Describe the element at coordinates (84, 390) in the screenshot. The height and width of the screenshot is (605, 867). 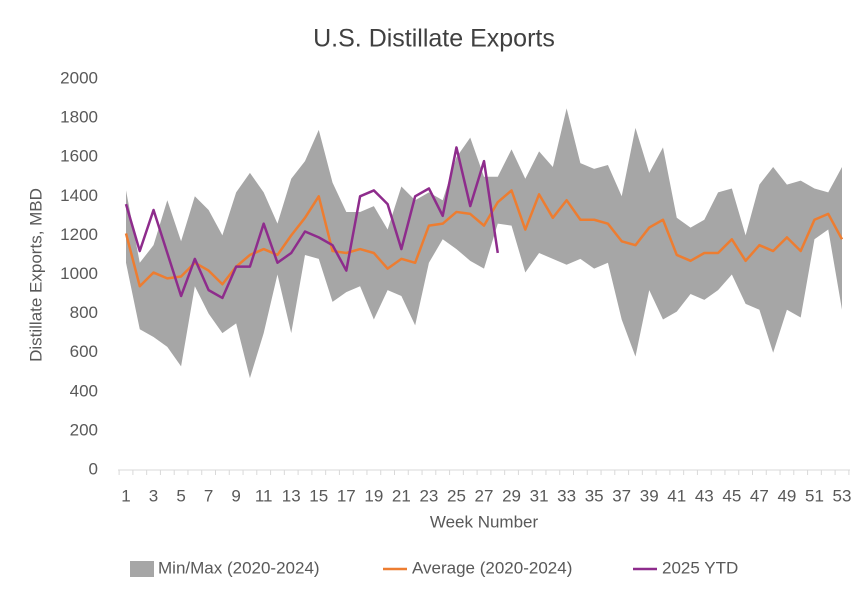
I see `y-tick-label: 400` at that location.